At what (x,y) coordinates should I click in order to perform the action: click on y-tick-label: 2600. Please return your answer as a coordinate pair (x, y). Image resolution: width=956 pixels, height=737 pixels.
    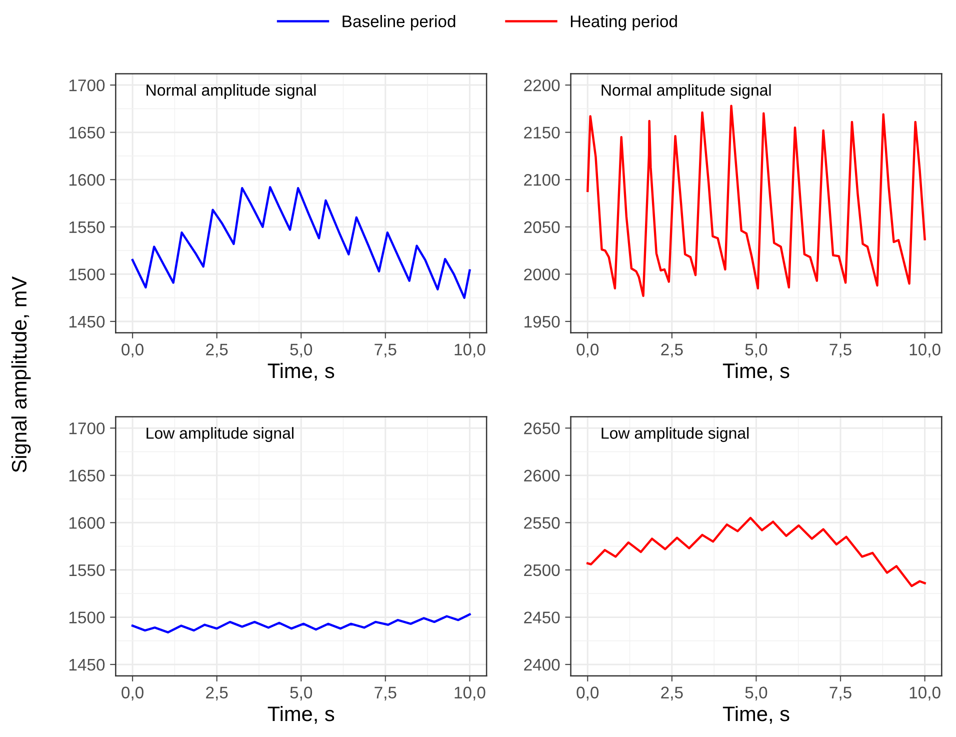
    Looking at the image, I should click on (542, 476).